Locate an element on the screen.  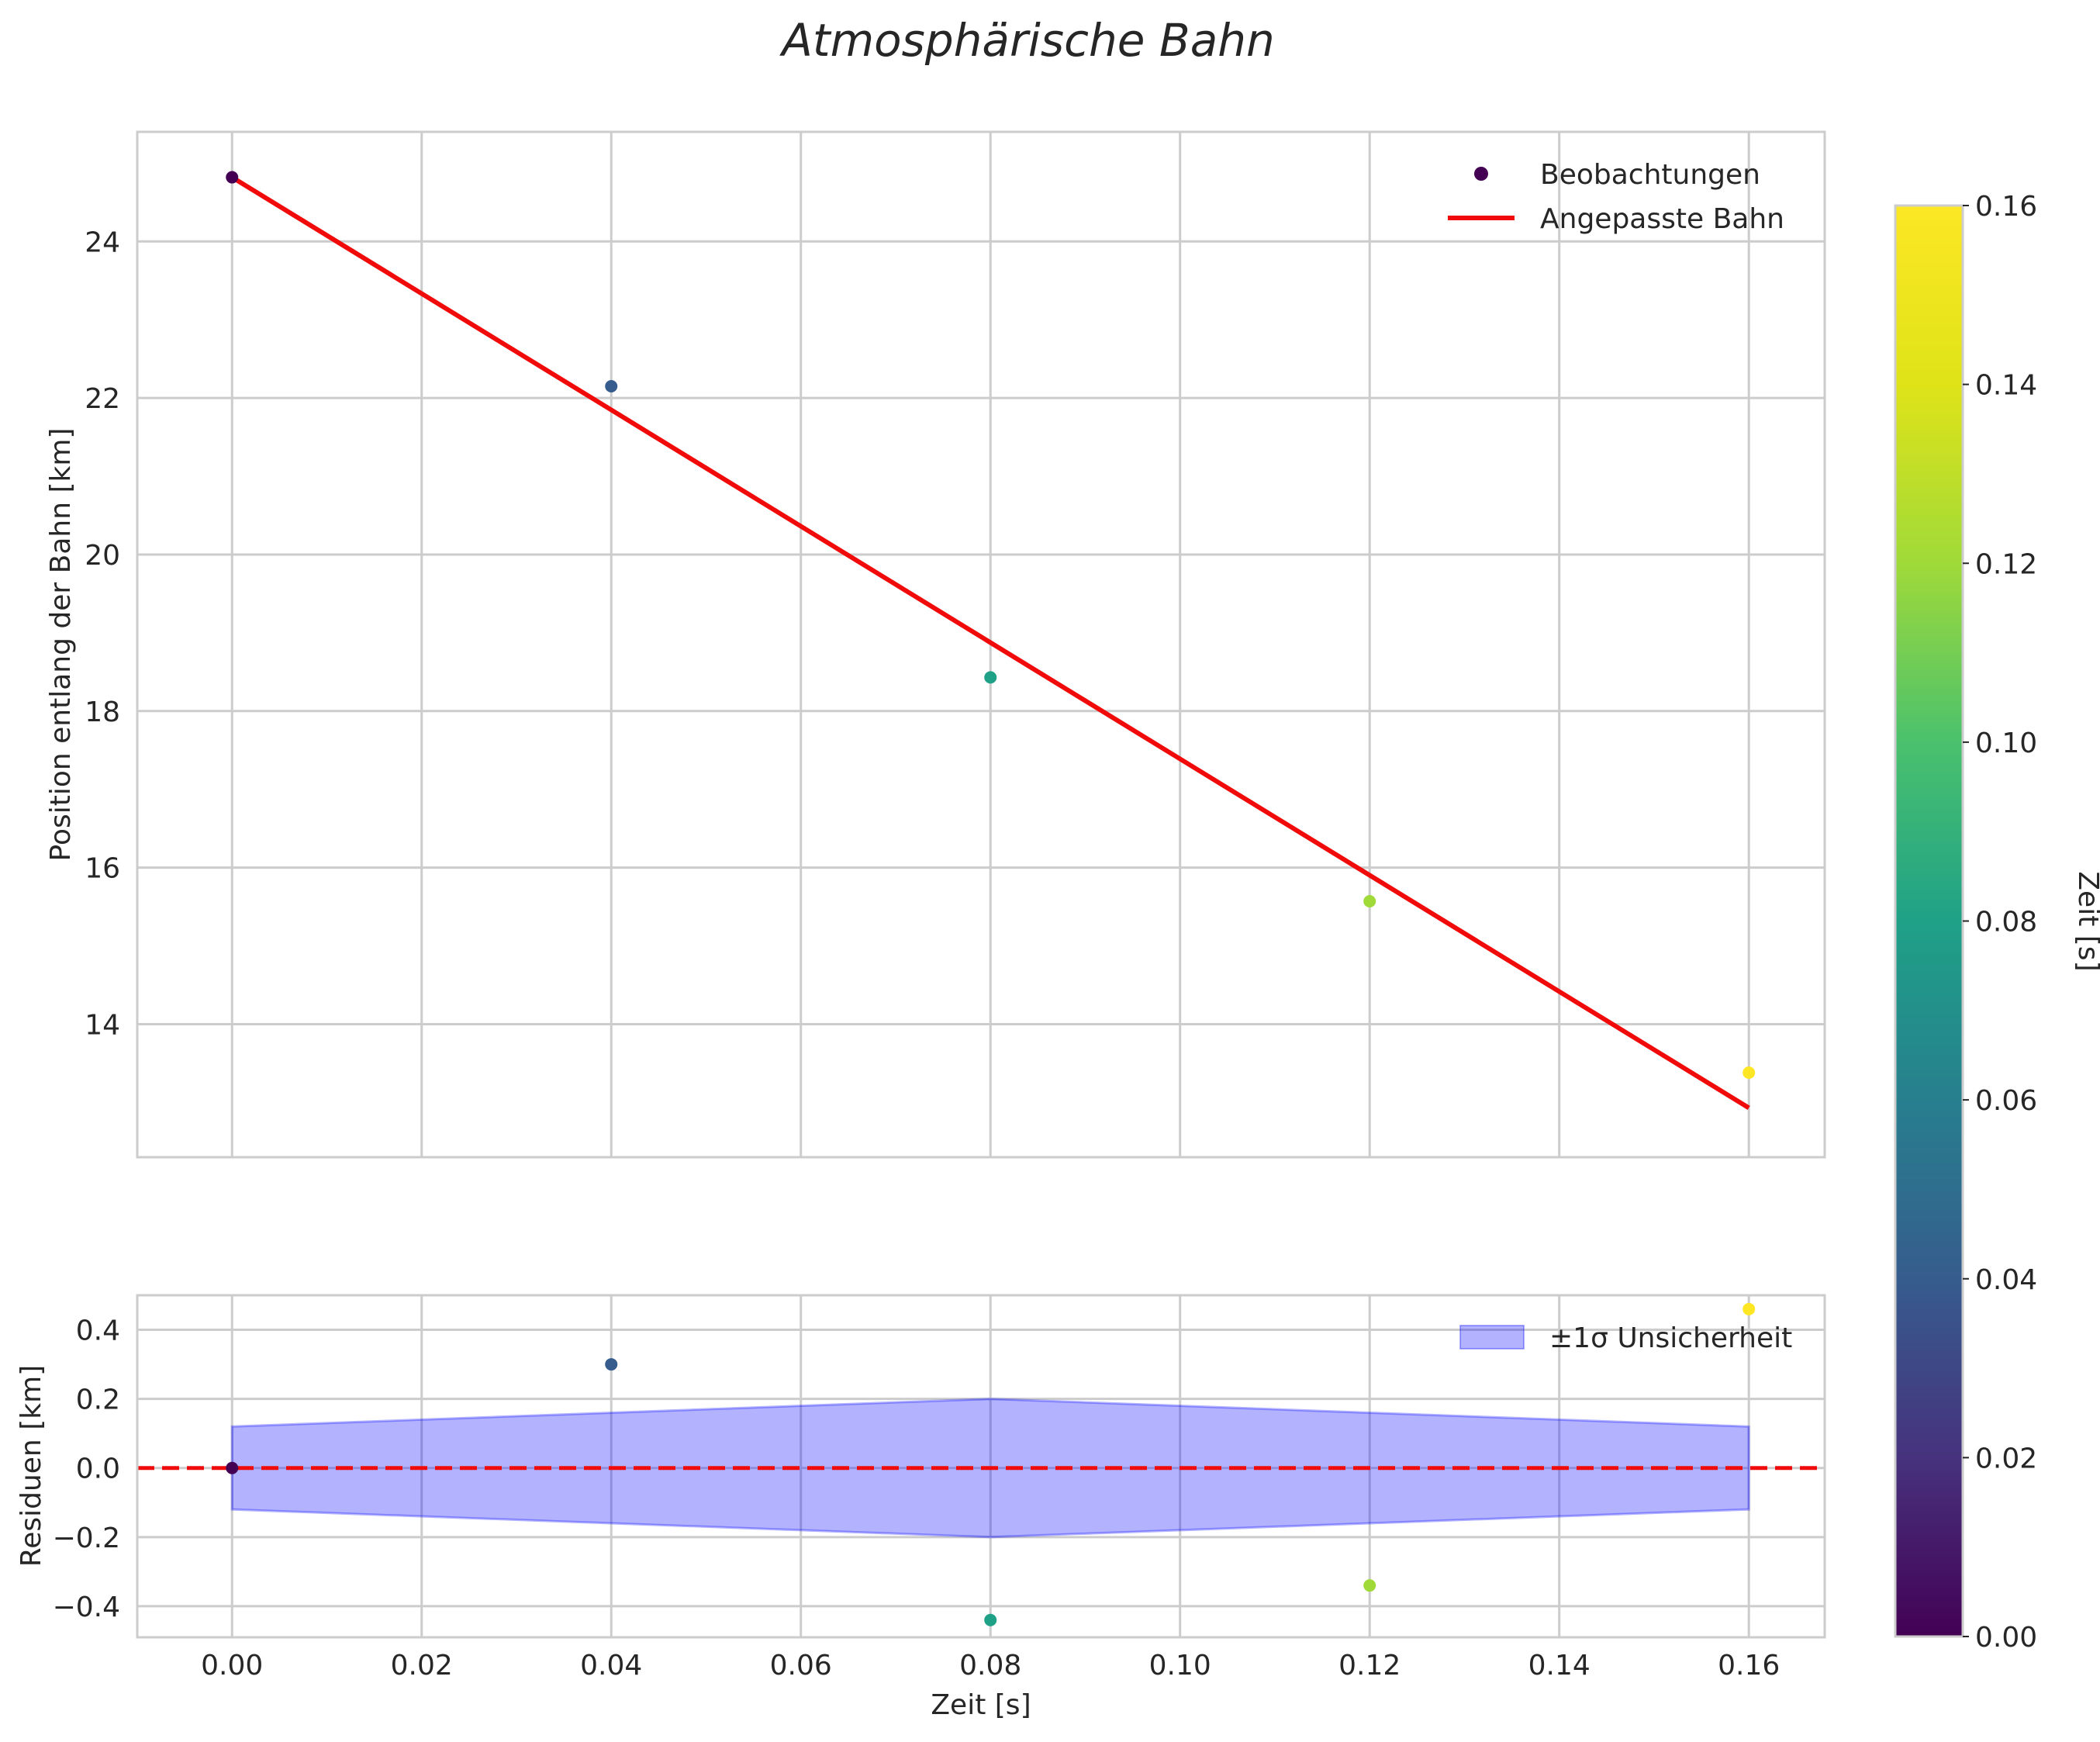
residual-y-axis-label: Residuen [km] is located at coordinates (31, 1466).